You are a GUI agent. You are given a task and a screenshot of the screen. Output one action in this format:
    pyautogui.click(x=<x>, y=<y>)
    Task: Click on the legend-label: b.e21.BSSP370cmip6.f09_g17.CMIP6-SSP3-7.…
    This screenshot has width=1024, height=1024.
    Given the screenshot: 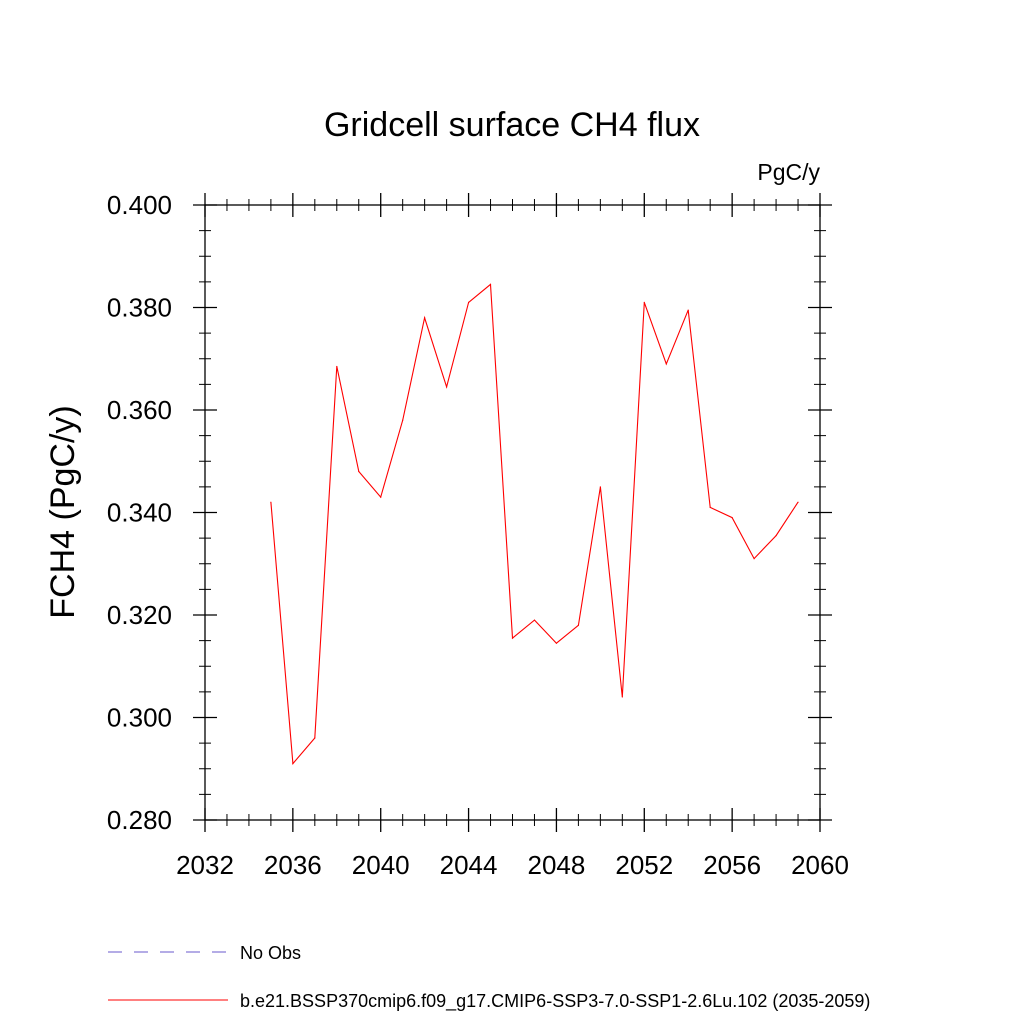 What is the action you would take?
    pyautogui.click(x=555, y=1001)
    